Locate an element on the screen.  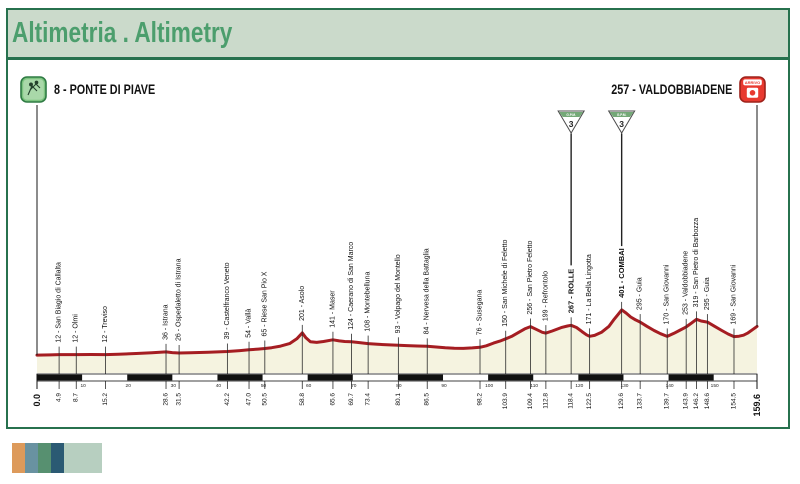
finish-endpoint: 257 - VALDOBBIADENE ARRIVO is located at coordinates (673, 89).